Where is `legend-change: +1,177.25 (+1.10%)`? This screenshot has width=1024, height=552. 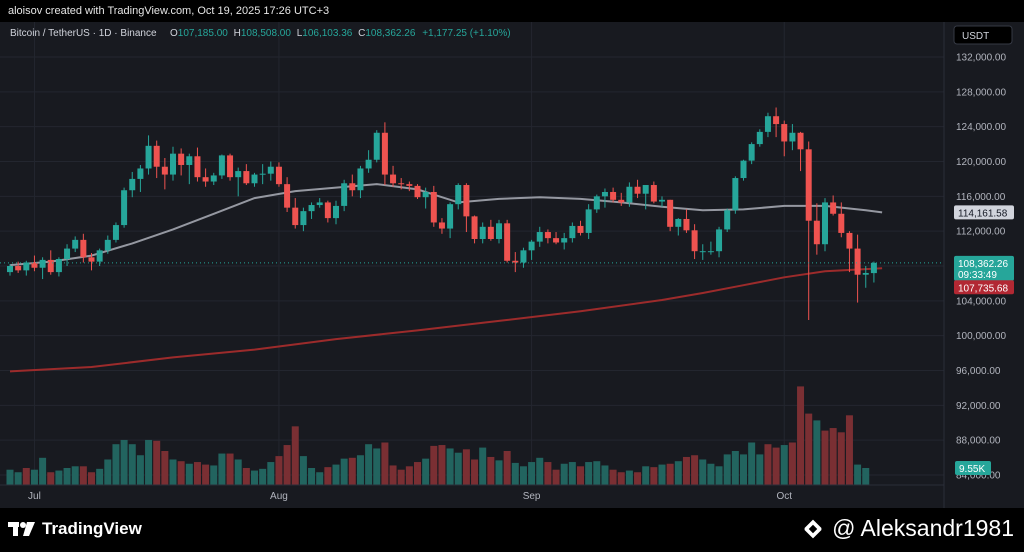 legend-change: +1,177.25 (+1.10%) is located at coordinates (466, 33).